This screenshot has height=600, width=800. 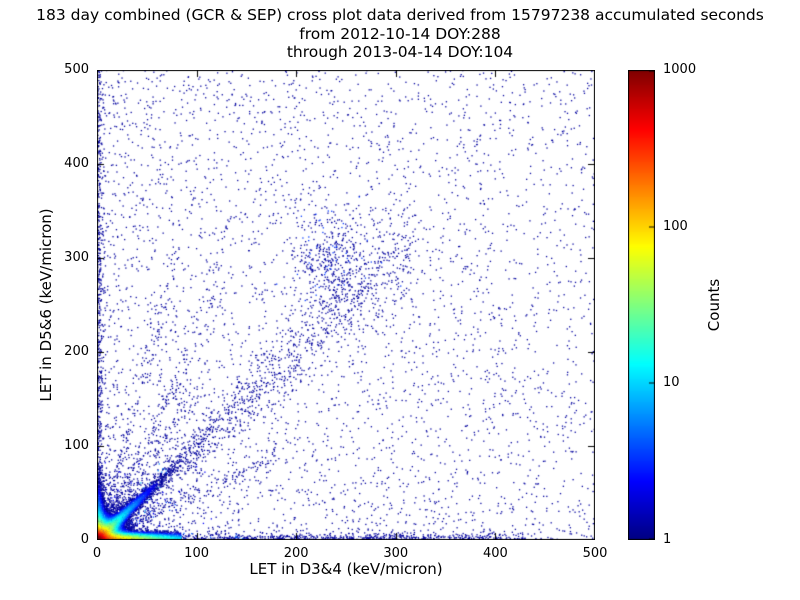 I want to click on x-tick-label: 200, so click(x=296, y=553).